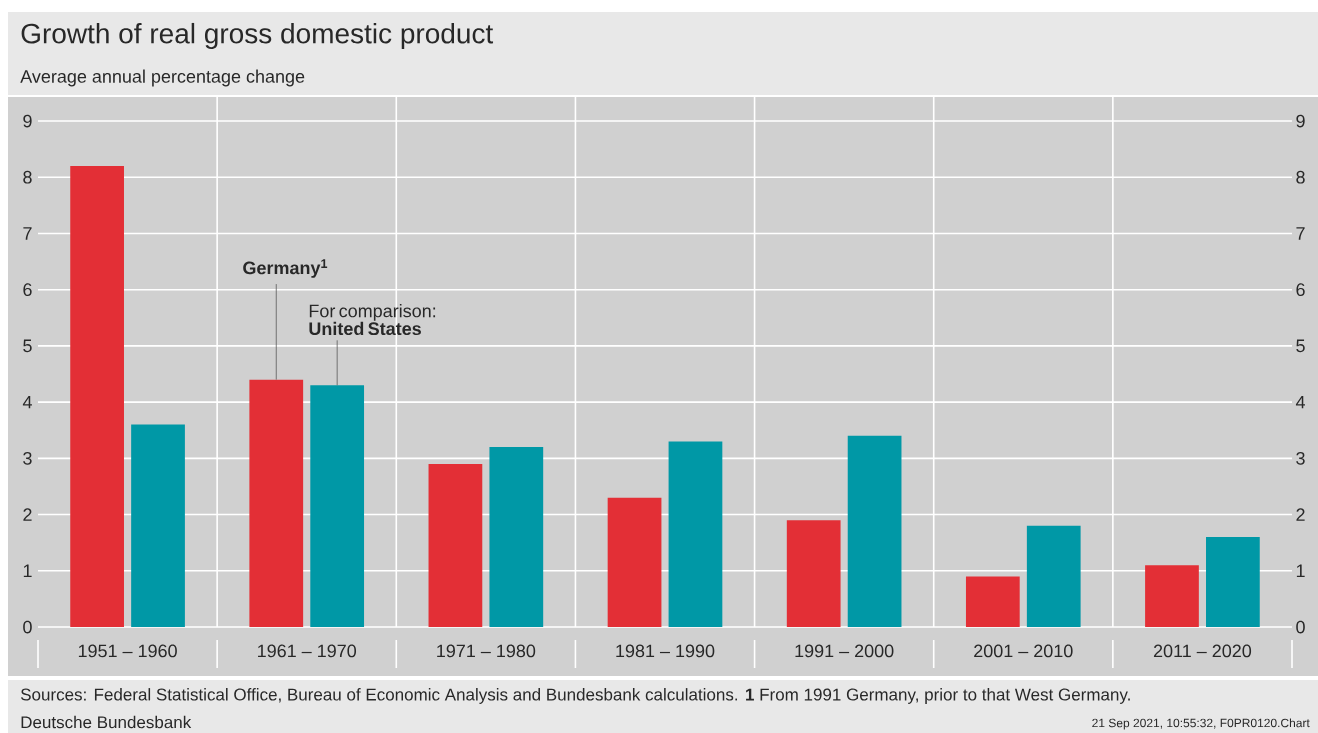  Describe the element at coordinates (1023, 651) in the screenshot. I see `x-tick-label: 2001 – 2010` at that location.